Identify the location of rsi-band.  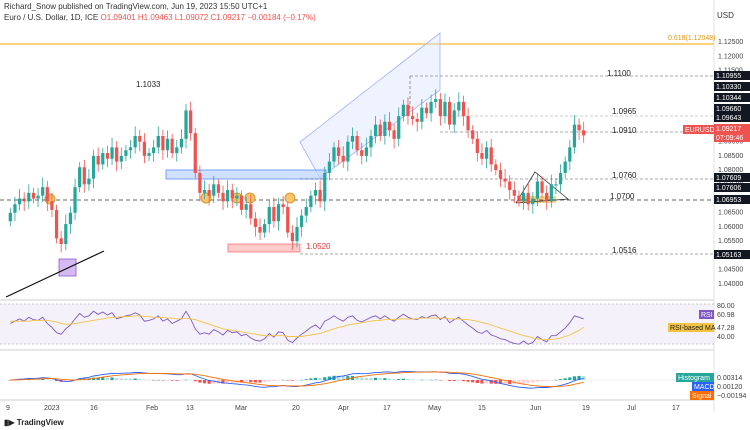
(357, 324).